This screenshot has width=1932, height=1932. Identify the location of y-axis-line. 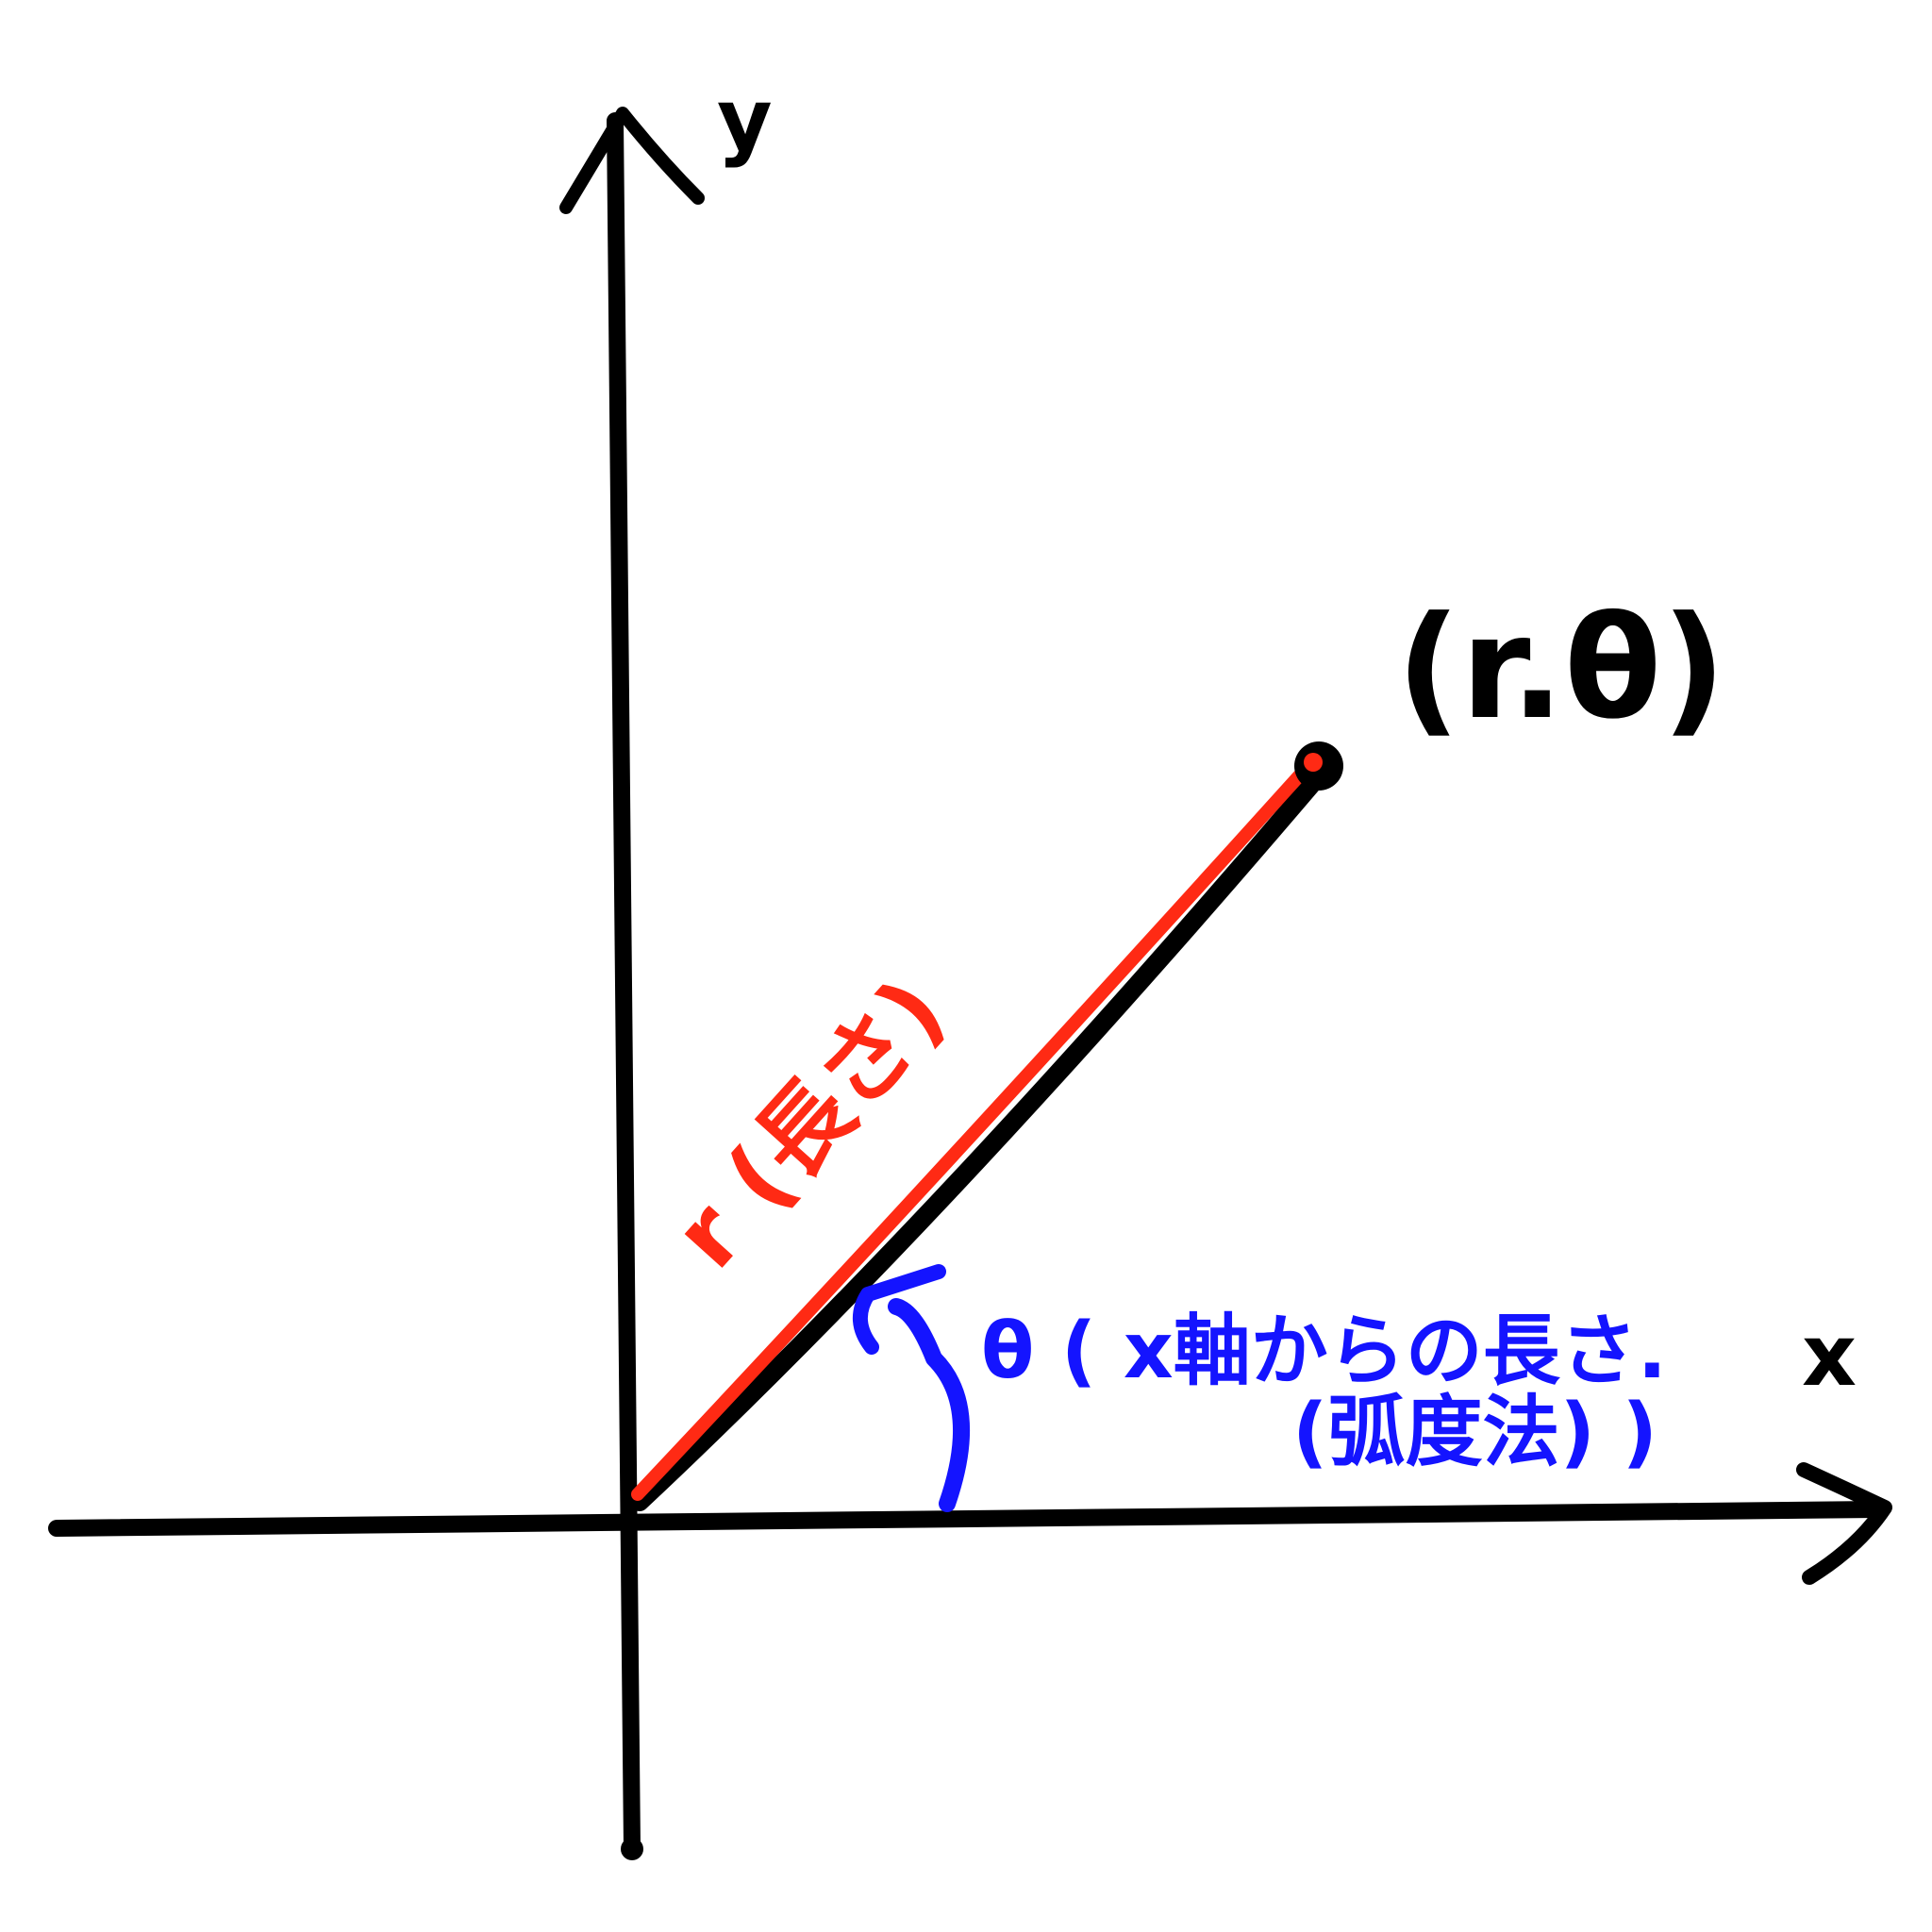
(624, 984).